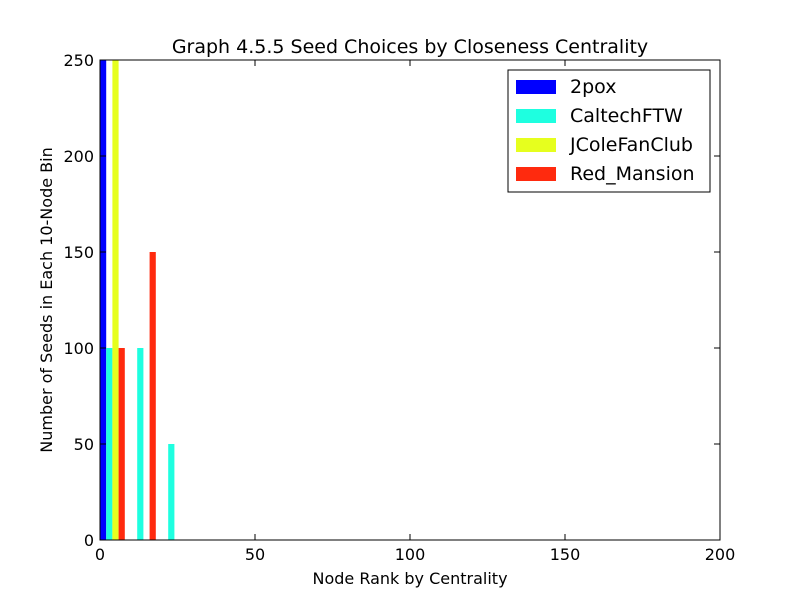  What do you see at coordinates (409, 578) in the screenshot?
I see `x-axis-label: Node Rank by Centrality` at bounding box center [409, 578].